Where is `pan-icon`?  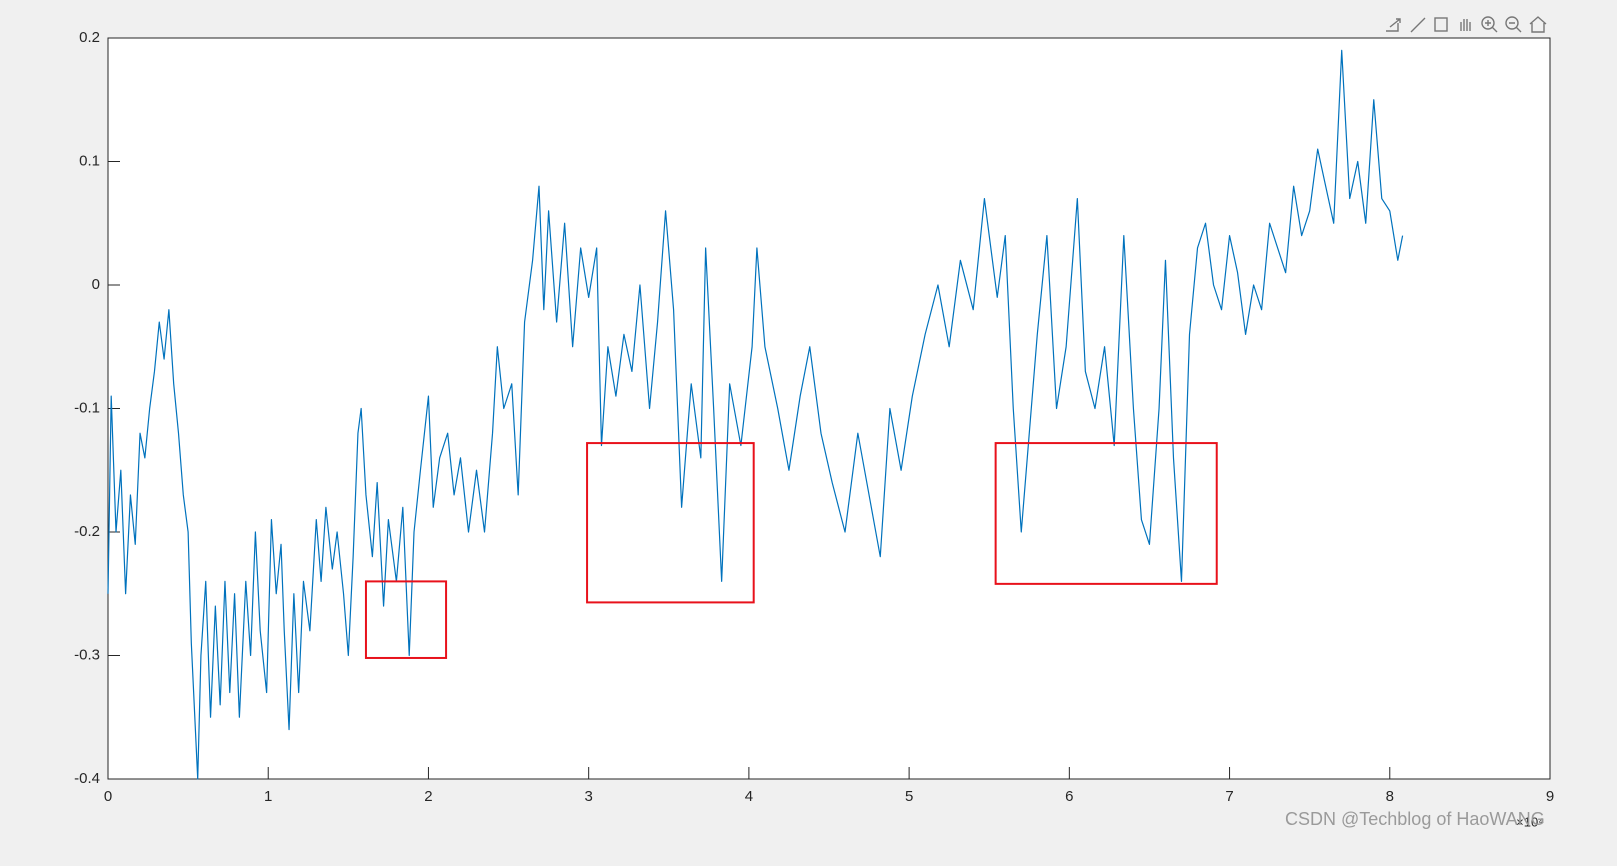
pan-icon is located at coordinates (1465, 25).